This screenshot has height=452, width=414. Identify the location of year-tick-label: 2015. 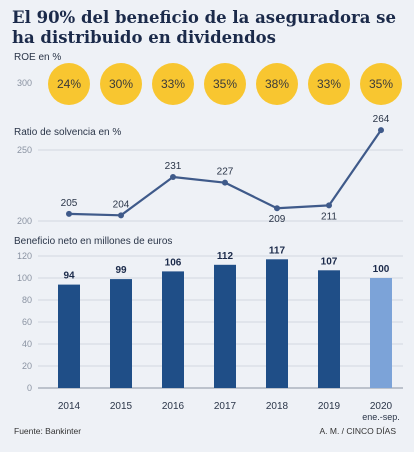
(121, 406).